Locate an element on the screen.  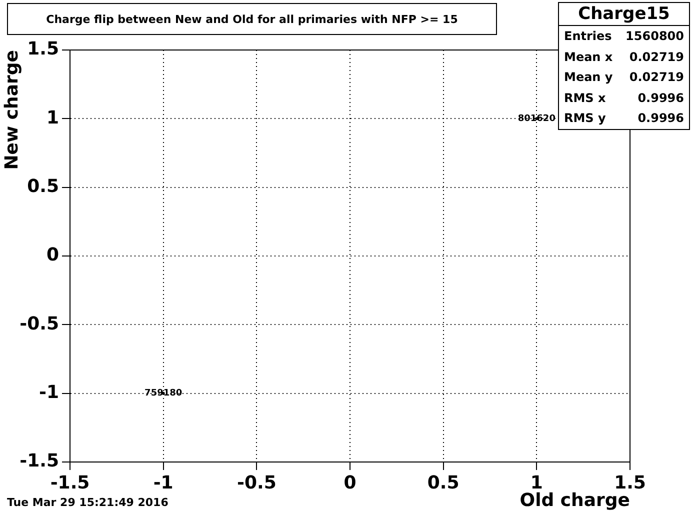
annotation: 759180 is located at coordinates (163, 393).